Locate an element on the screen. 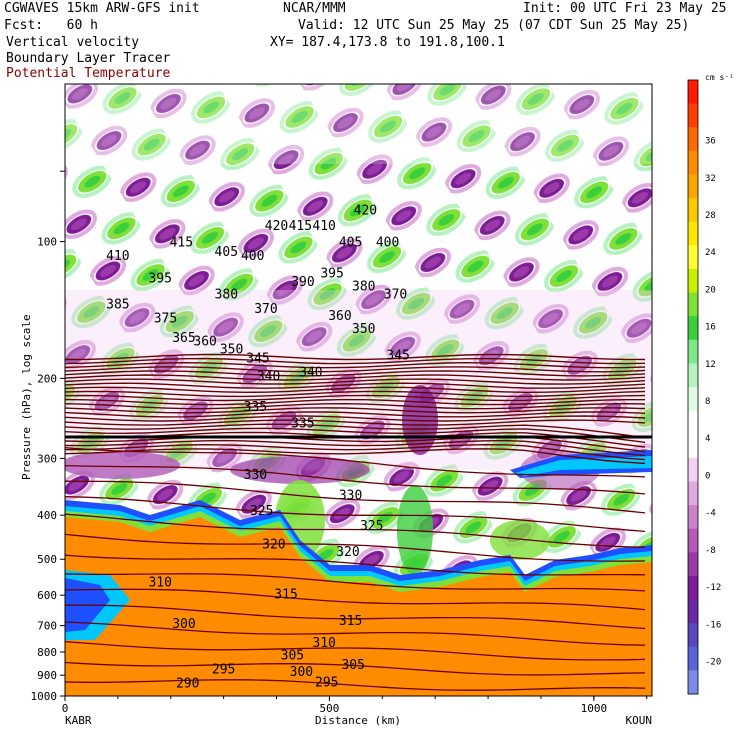  field-potential-temperature: Potential Temperature is located at coordinates (88, 73).